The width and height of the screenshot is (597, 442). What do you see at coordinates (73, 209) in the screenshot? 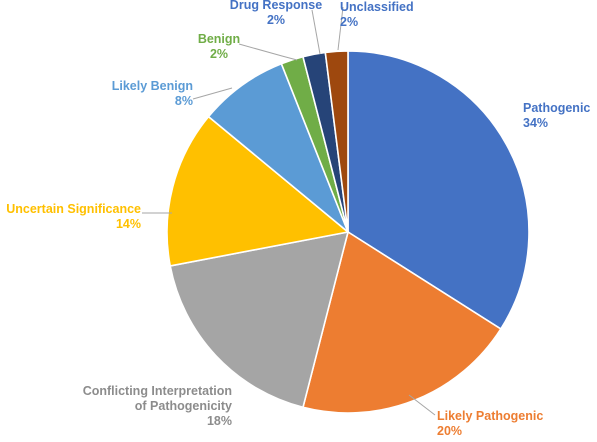
I see `label-name-uncertain-significance: Uncertain Significance` at bounding box center [73, 209].